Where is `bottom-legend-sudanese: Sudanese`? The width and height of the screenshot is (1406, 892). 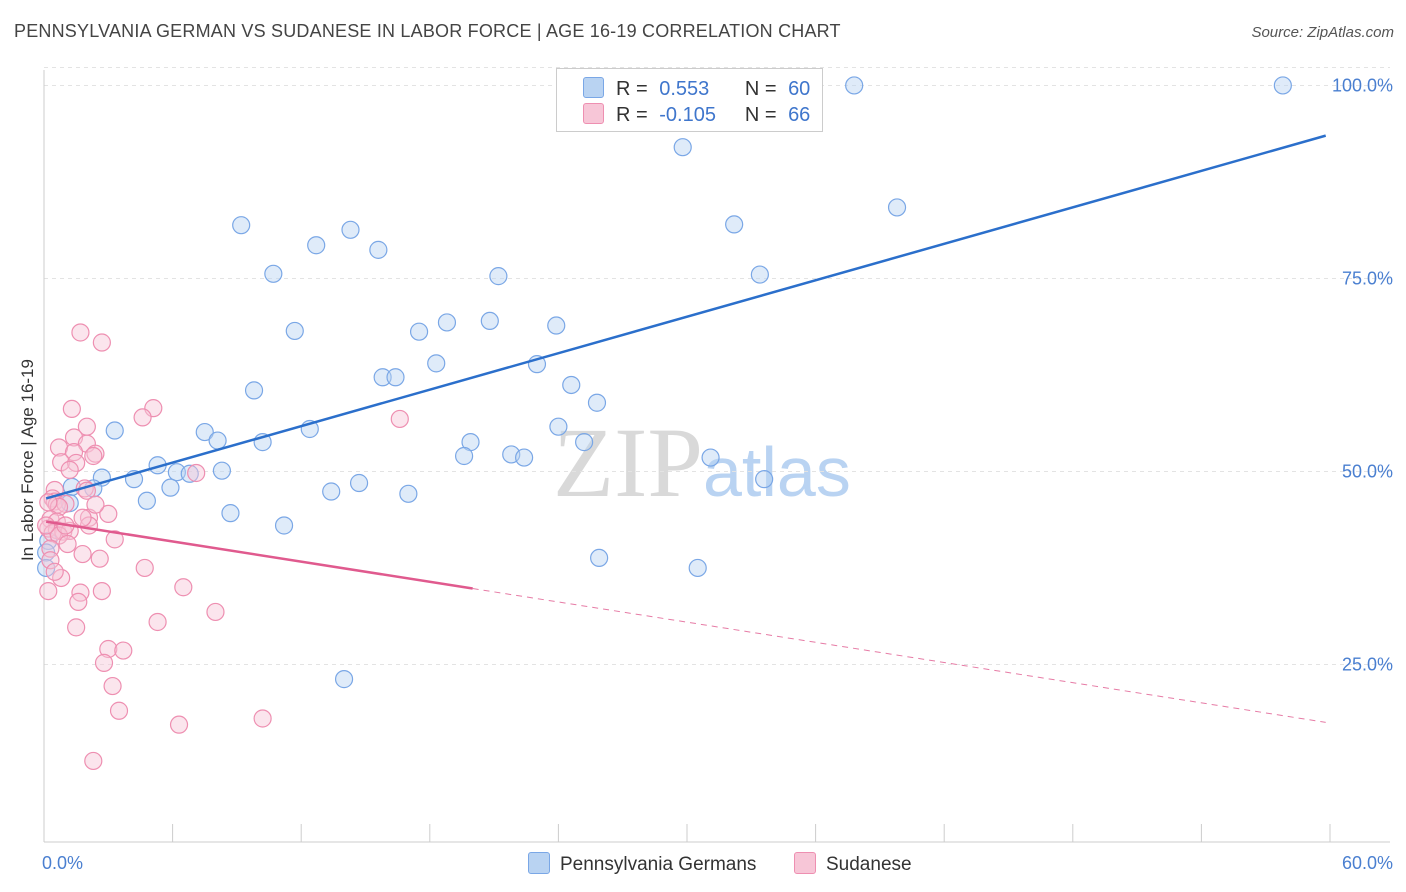
bottom-legend-sudanese: Sudanese is located at coordinates (853, 864).